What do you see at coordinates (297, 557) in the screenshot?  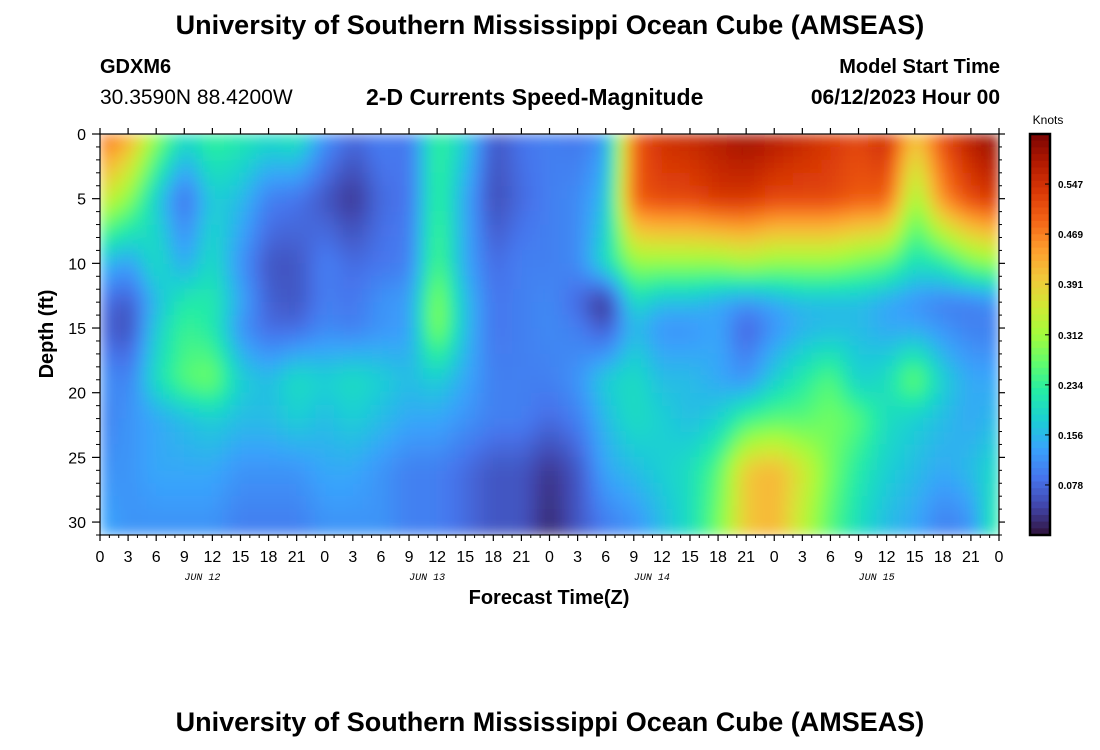 I see `x-tick-label: 21` at bounding box center [297, 557].